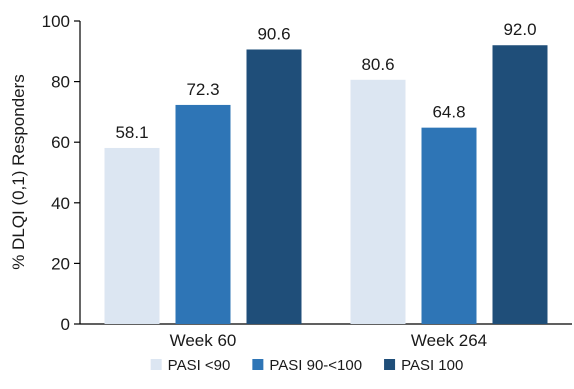 Image resolution: width=574 pixels, height=389 pixels. I want to click on bar-week264-series1, so click(378, 201).